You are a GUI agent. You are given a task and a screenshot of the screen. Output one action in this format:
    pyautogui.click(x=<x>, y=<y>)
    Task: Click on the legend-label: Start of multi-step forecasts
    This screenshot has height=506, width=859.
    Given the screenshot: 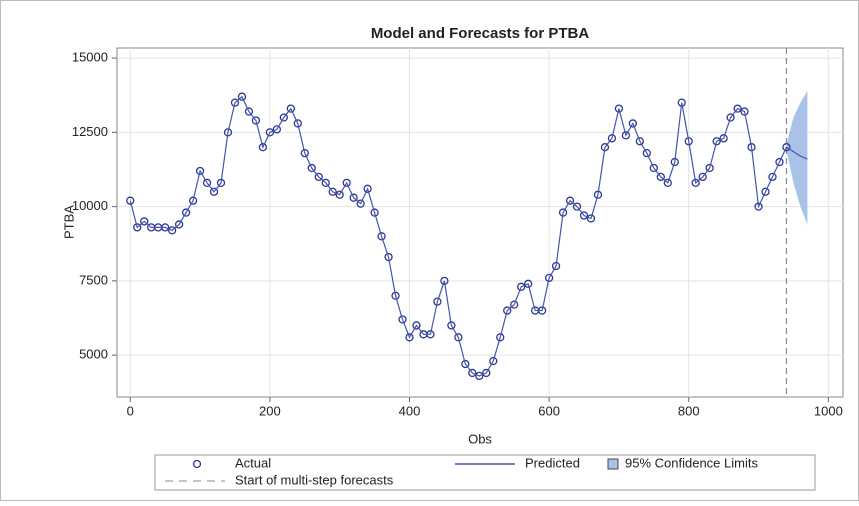 What is the action you would take?
    pyautogui.click(x=314, y=479)
    